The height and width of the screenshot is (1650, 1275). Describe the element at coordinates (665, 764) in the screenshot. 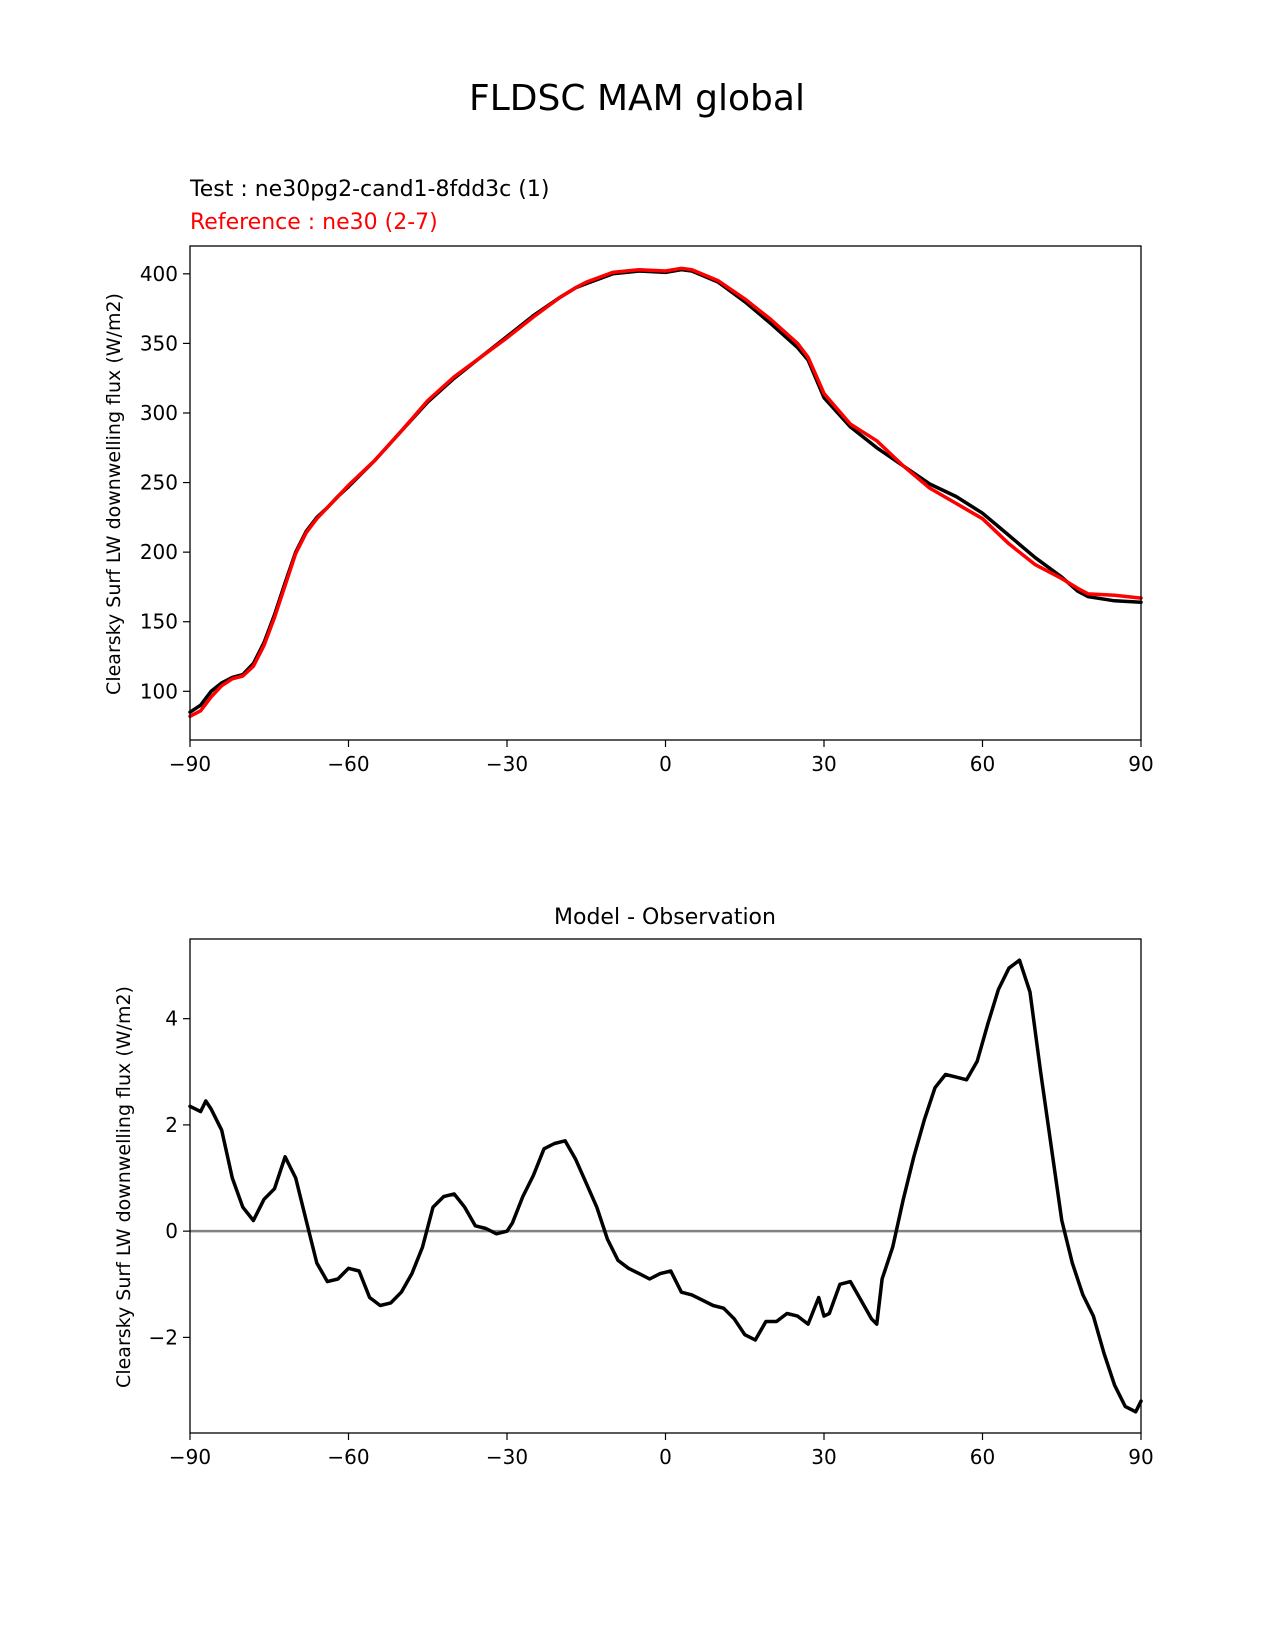

I see `top-x-tick-label: 0` at that location.